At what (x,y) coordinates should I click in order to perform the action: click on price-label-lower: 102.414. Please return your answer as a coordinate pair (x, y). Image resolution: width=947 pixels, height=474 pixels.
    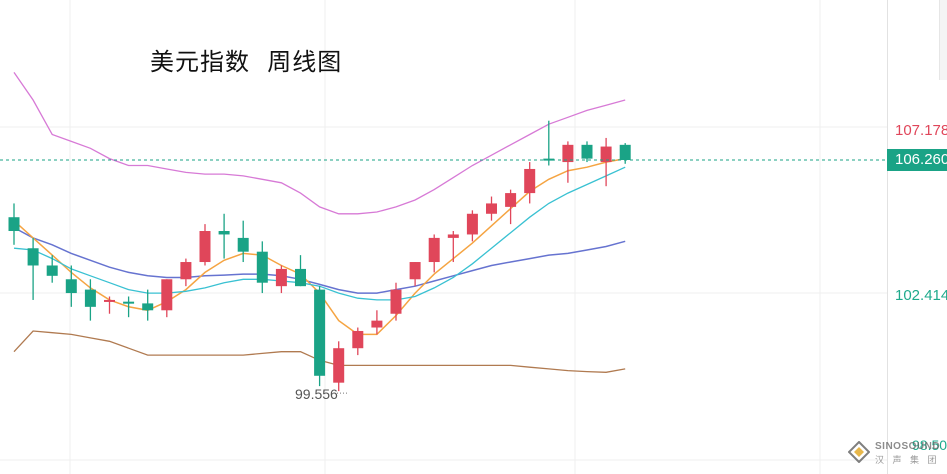
    Looking at the image, I should click on (921, 295).